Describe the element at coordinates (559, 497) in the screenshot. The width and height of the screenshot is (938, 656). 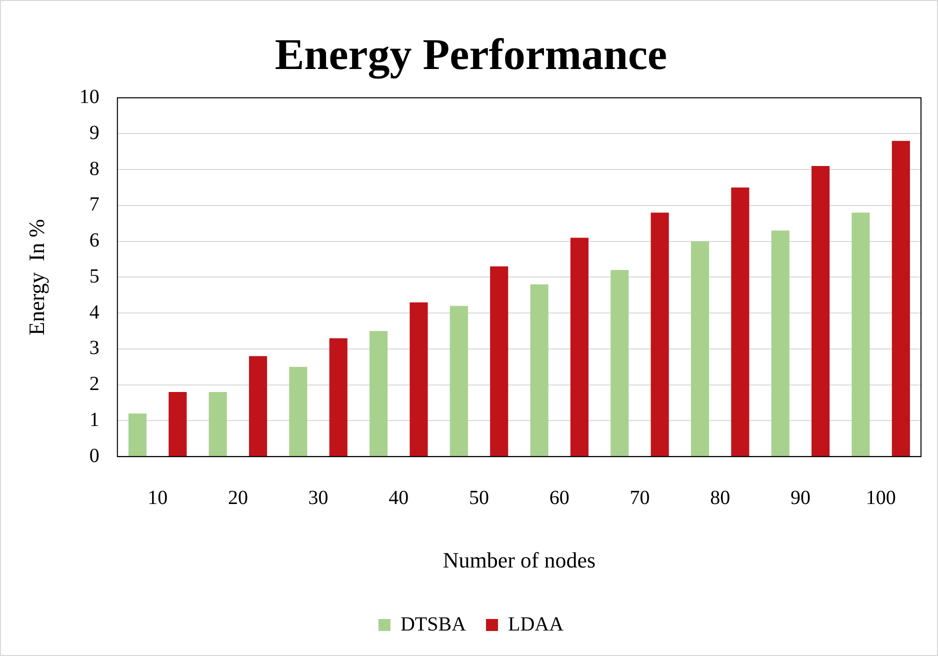
I see `x-tick-label: 60` at that location.